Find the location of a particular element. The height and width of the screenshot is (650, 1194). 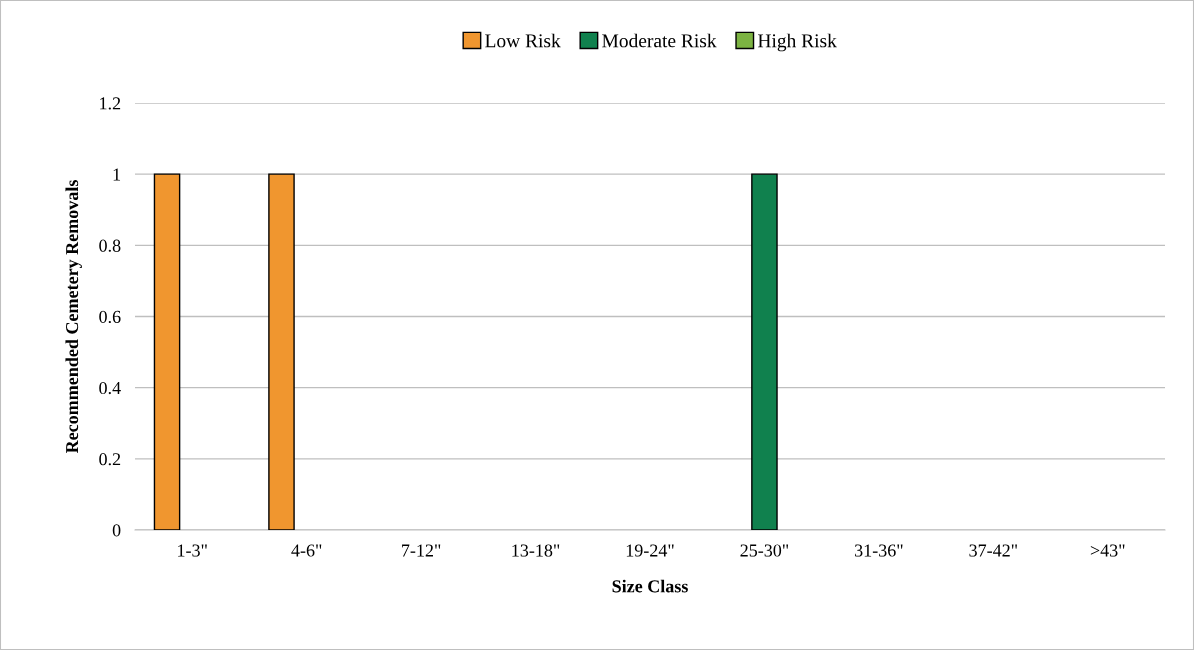

legend-label: Moderate Risk is located at coordinates (659, 40).